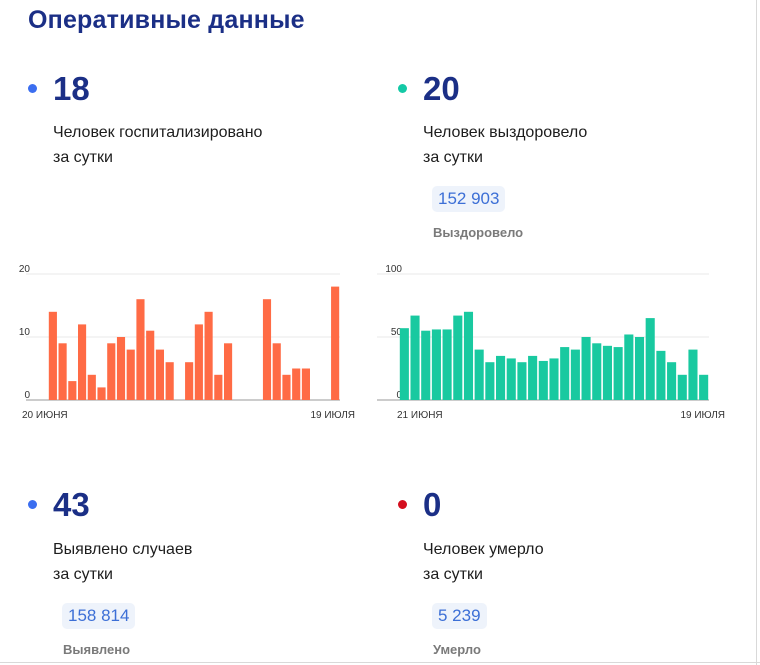  What do you see at coordinates (457, 649) in the screenshot?
I see `deaths-total-label: Умерло` at bounding box center [457, 649].